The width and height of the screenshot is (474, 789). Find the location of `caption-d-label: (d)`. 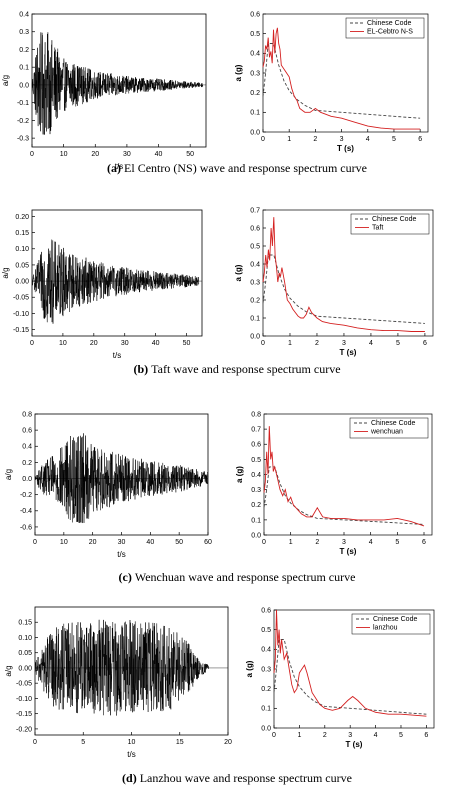

caption-d-label: (d) is located at coordinates (129, 778).